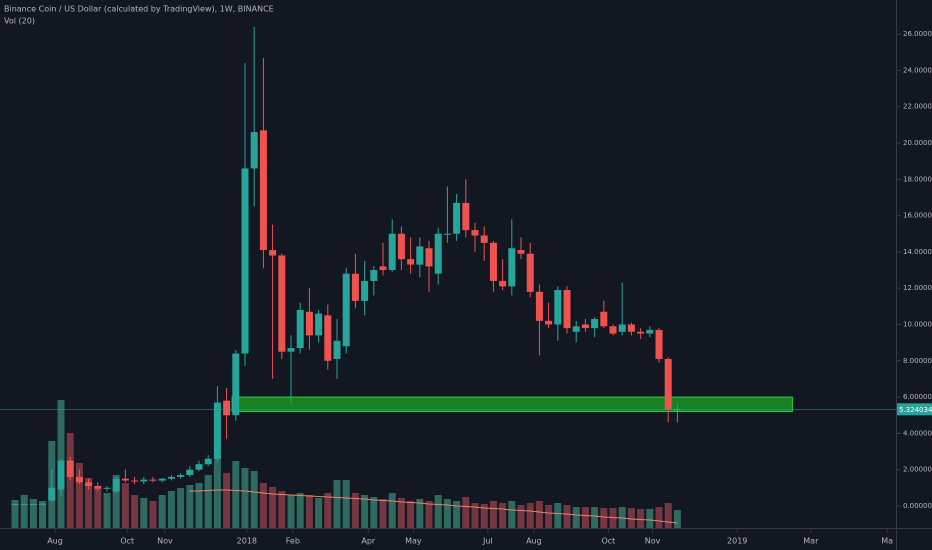 This screenshot has width=932, height=550. I want to click on y-tick-label: 10.0000000, so click(917, 324).